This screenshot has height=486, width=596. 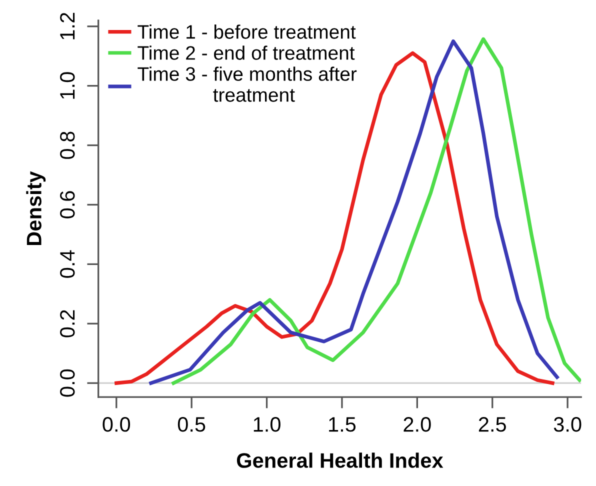 What do you see at coordinates (342, 424) in the screenshot?
I see `x-tick-label: 1.5` at bounding box center [342, 424].